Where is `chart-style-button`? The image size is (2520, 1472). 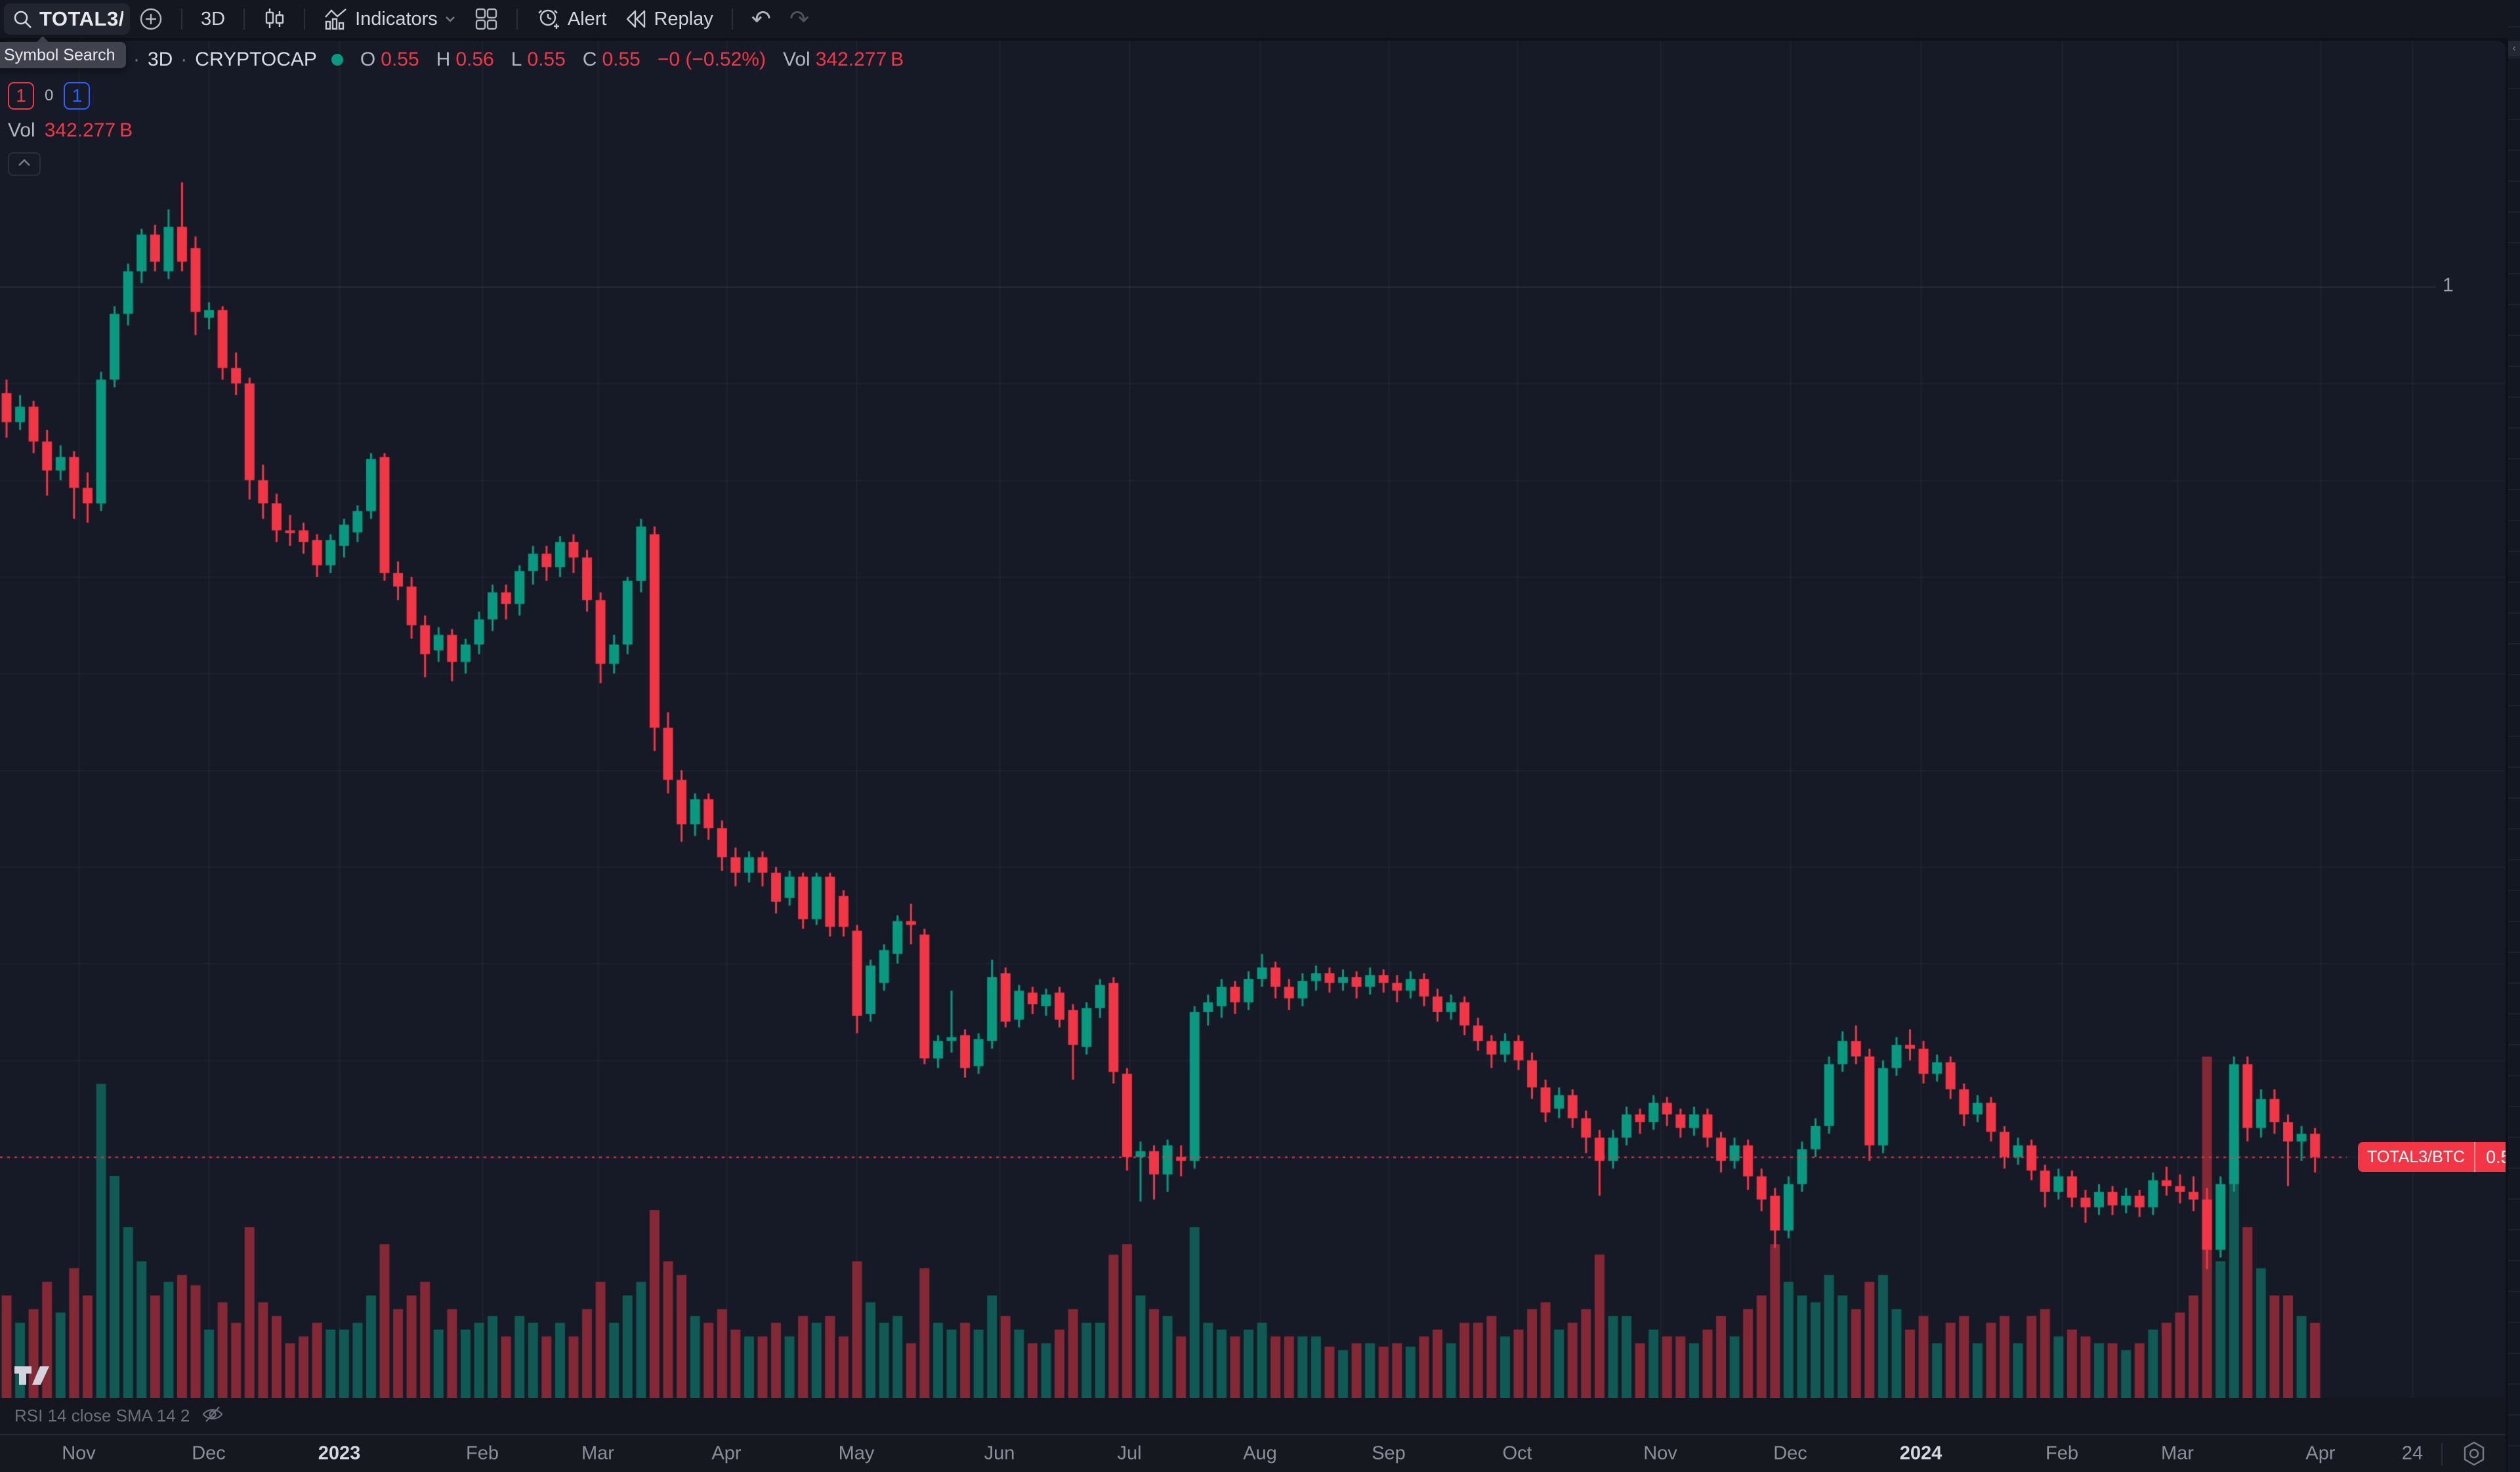 chart-style-button is located at coordinates (274, 19).